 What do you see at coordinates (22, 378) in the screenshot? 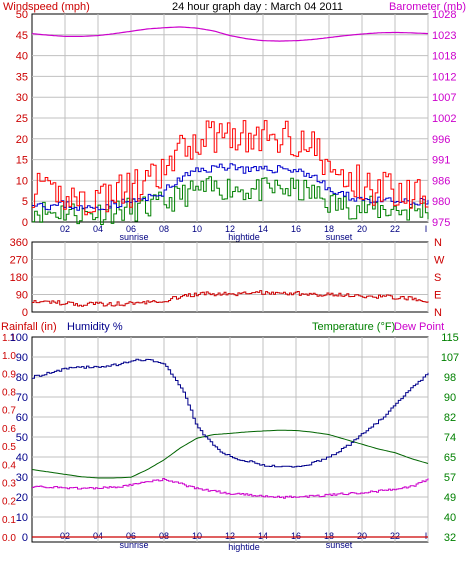
I see `humidity-ytick-80: 80` at bounding box center [22, 378].